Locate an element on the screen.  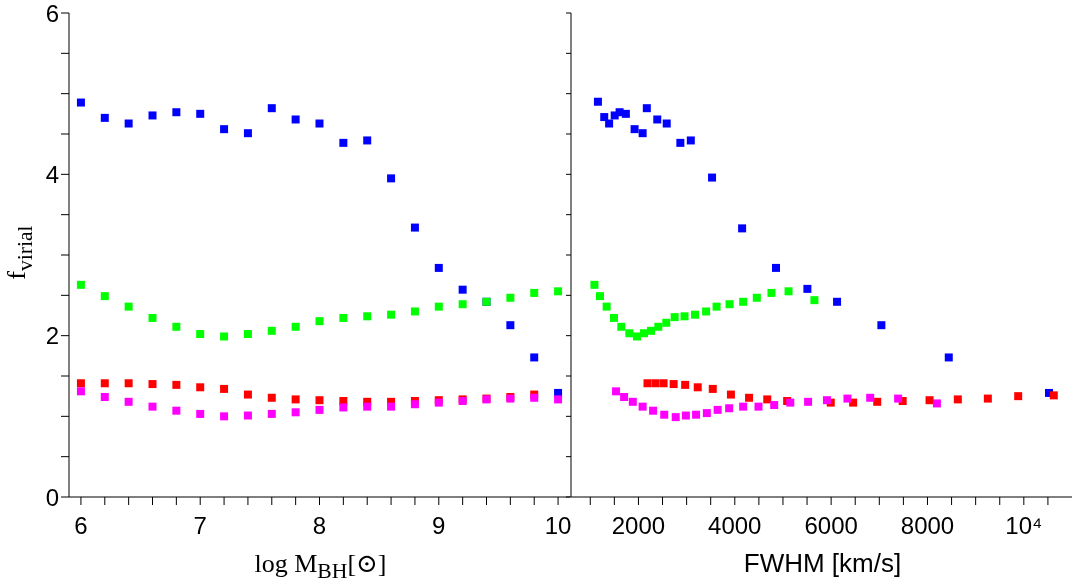
x-tick-label: 8 is located at coordinates (319, 526).